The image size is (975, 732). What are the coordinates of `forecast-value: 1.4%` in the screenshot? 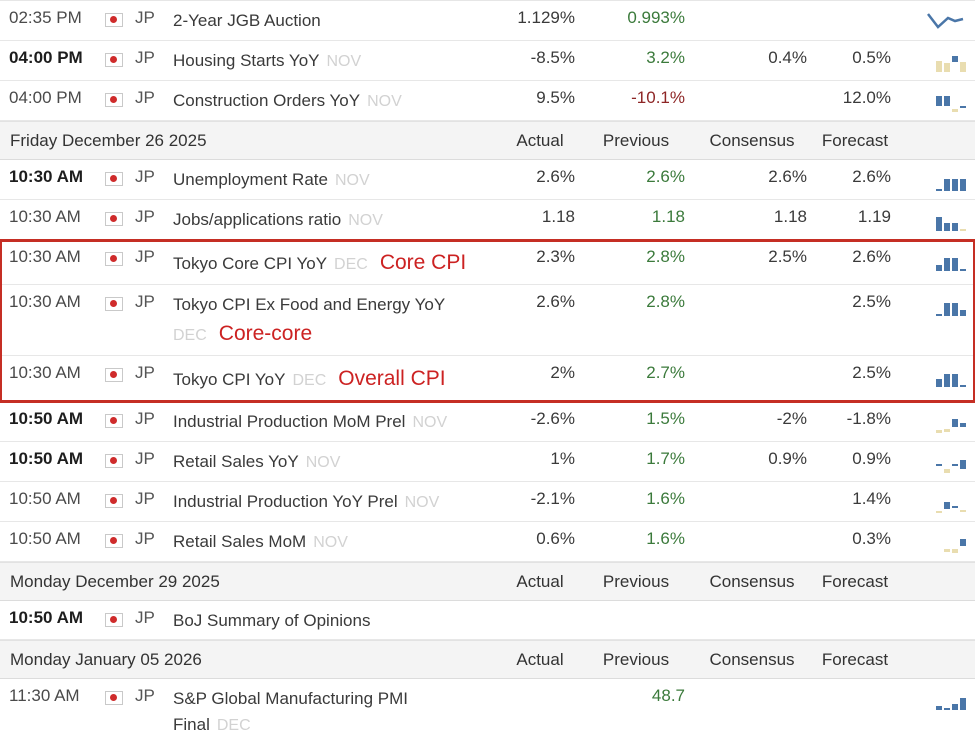 It's located at (855, 499).